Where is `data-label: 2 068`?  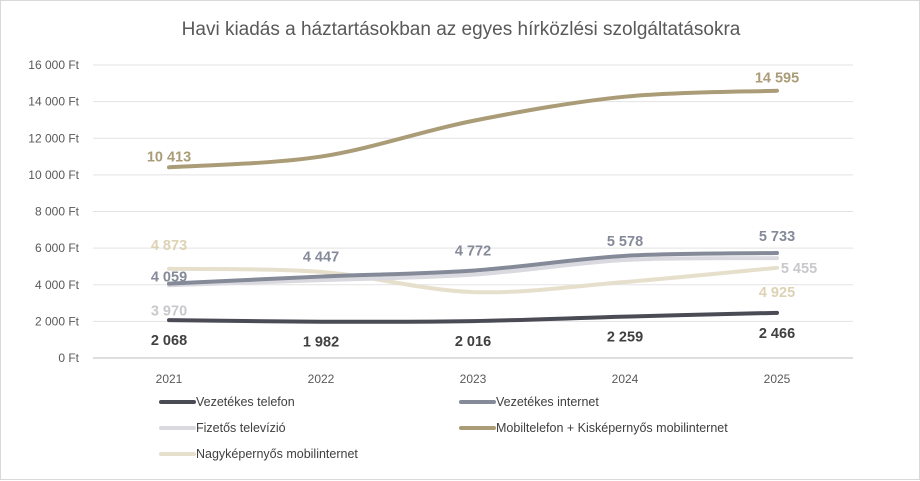
data-label: 2 068 is located at coordinates (169, 341).